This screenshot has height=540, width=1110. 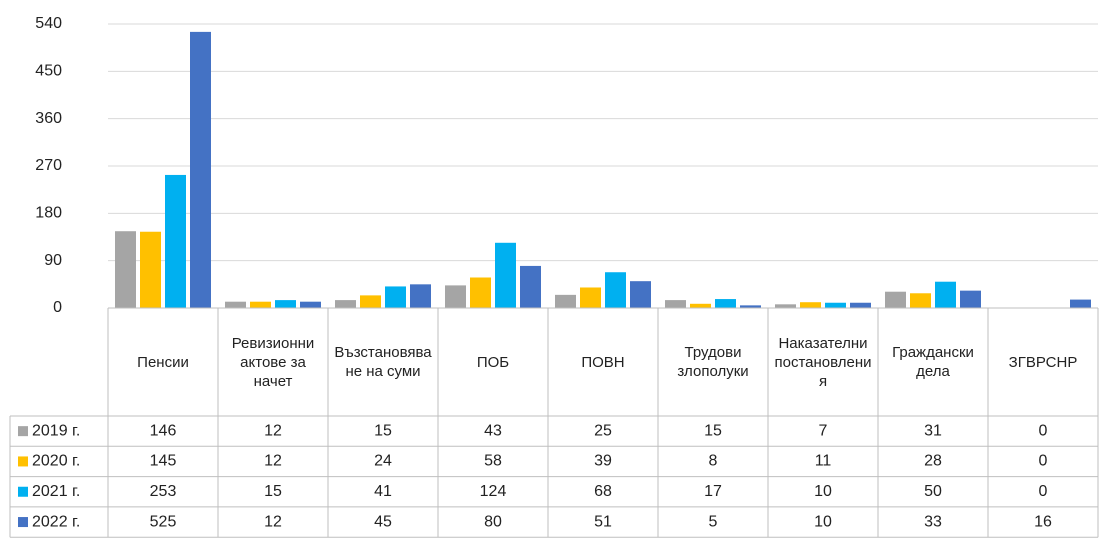 I want to click on table-value: 7, so click(x=823, y=430).